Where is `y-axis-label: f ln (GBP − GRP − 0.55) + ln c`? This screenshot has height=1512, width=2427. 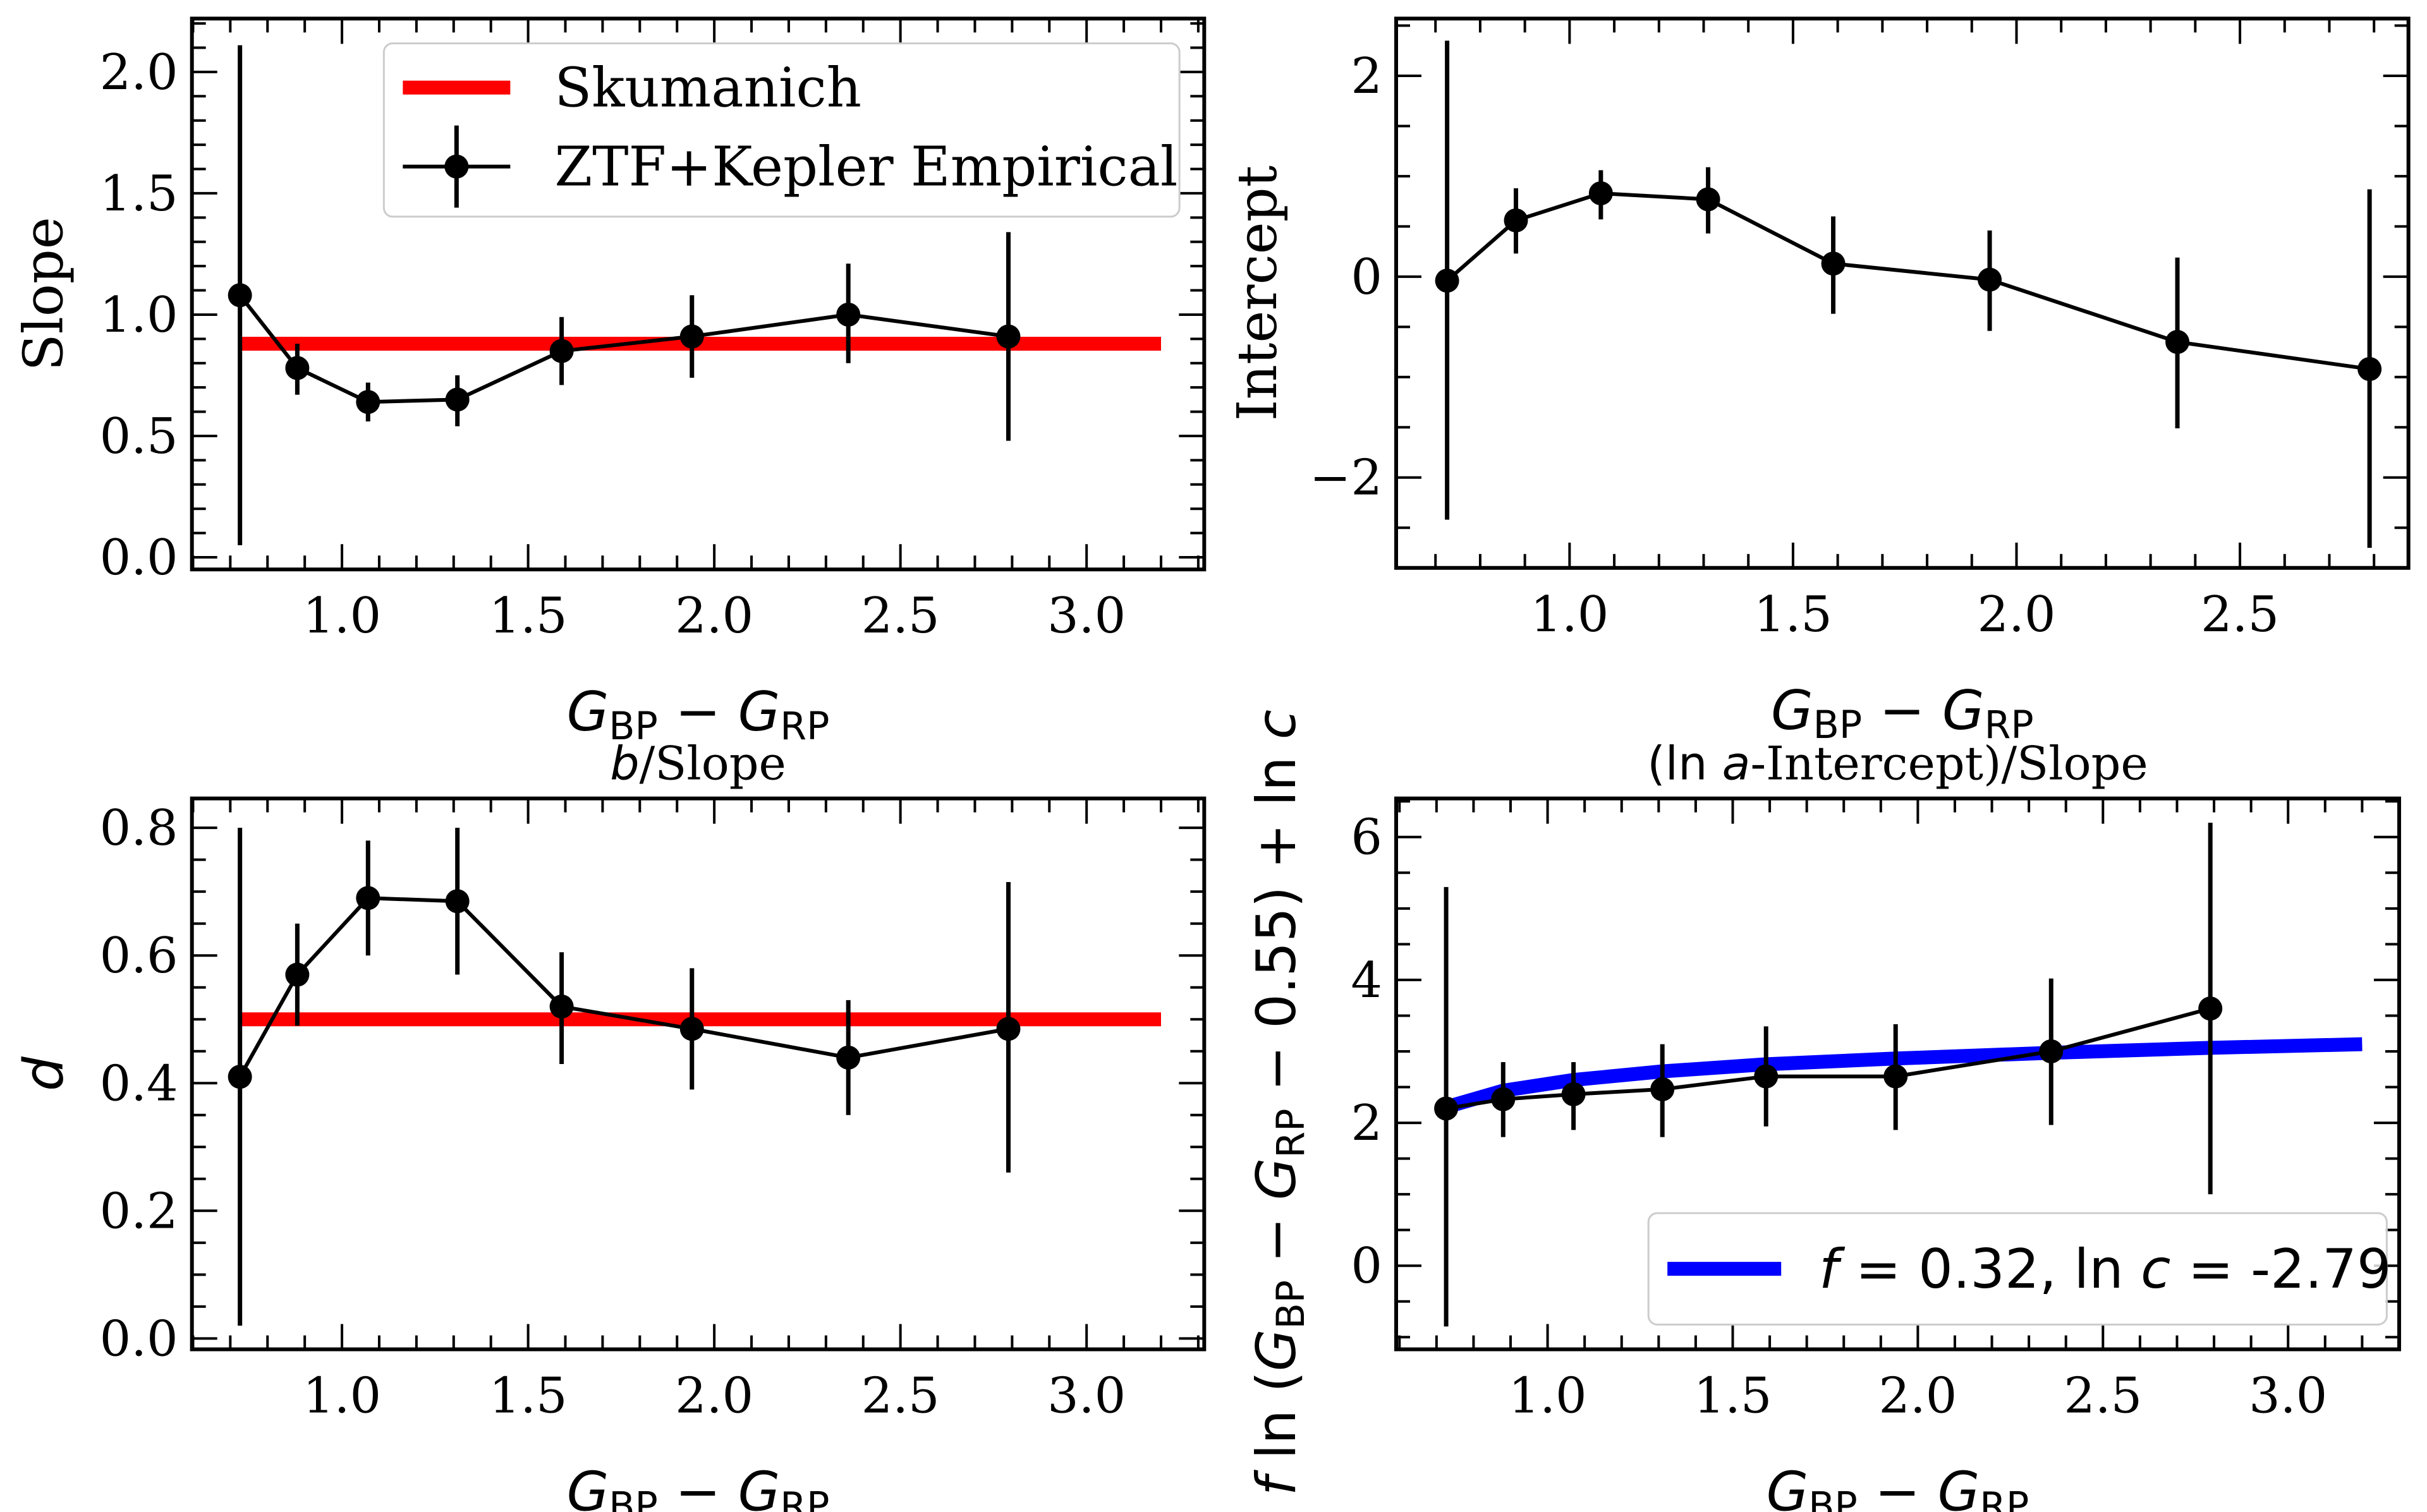 y-axis-label: f ln (GBP − GRP − 0.55) + ln c is located at coordinates (1279, 1103).